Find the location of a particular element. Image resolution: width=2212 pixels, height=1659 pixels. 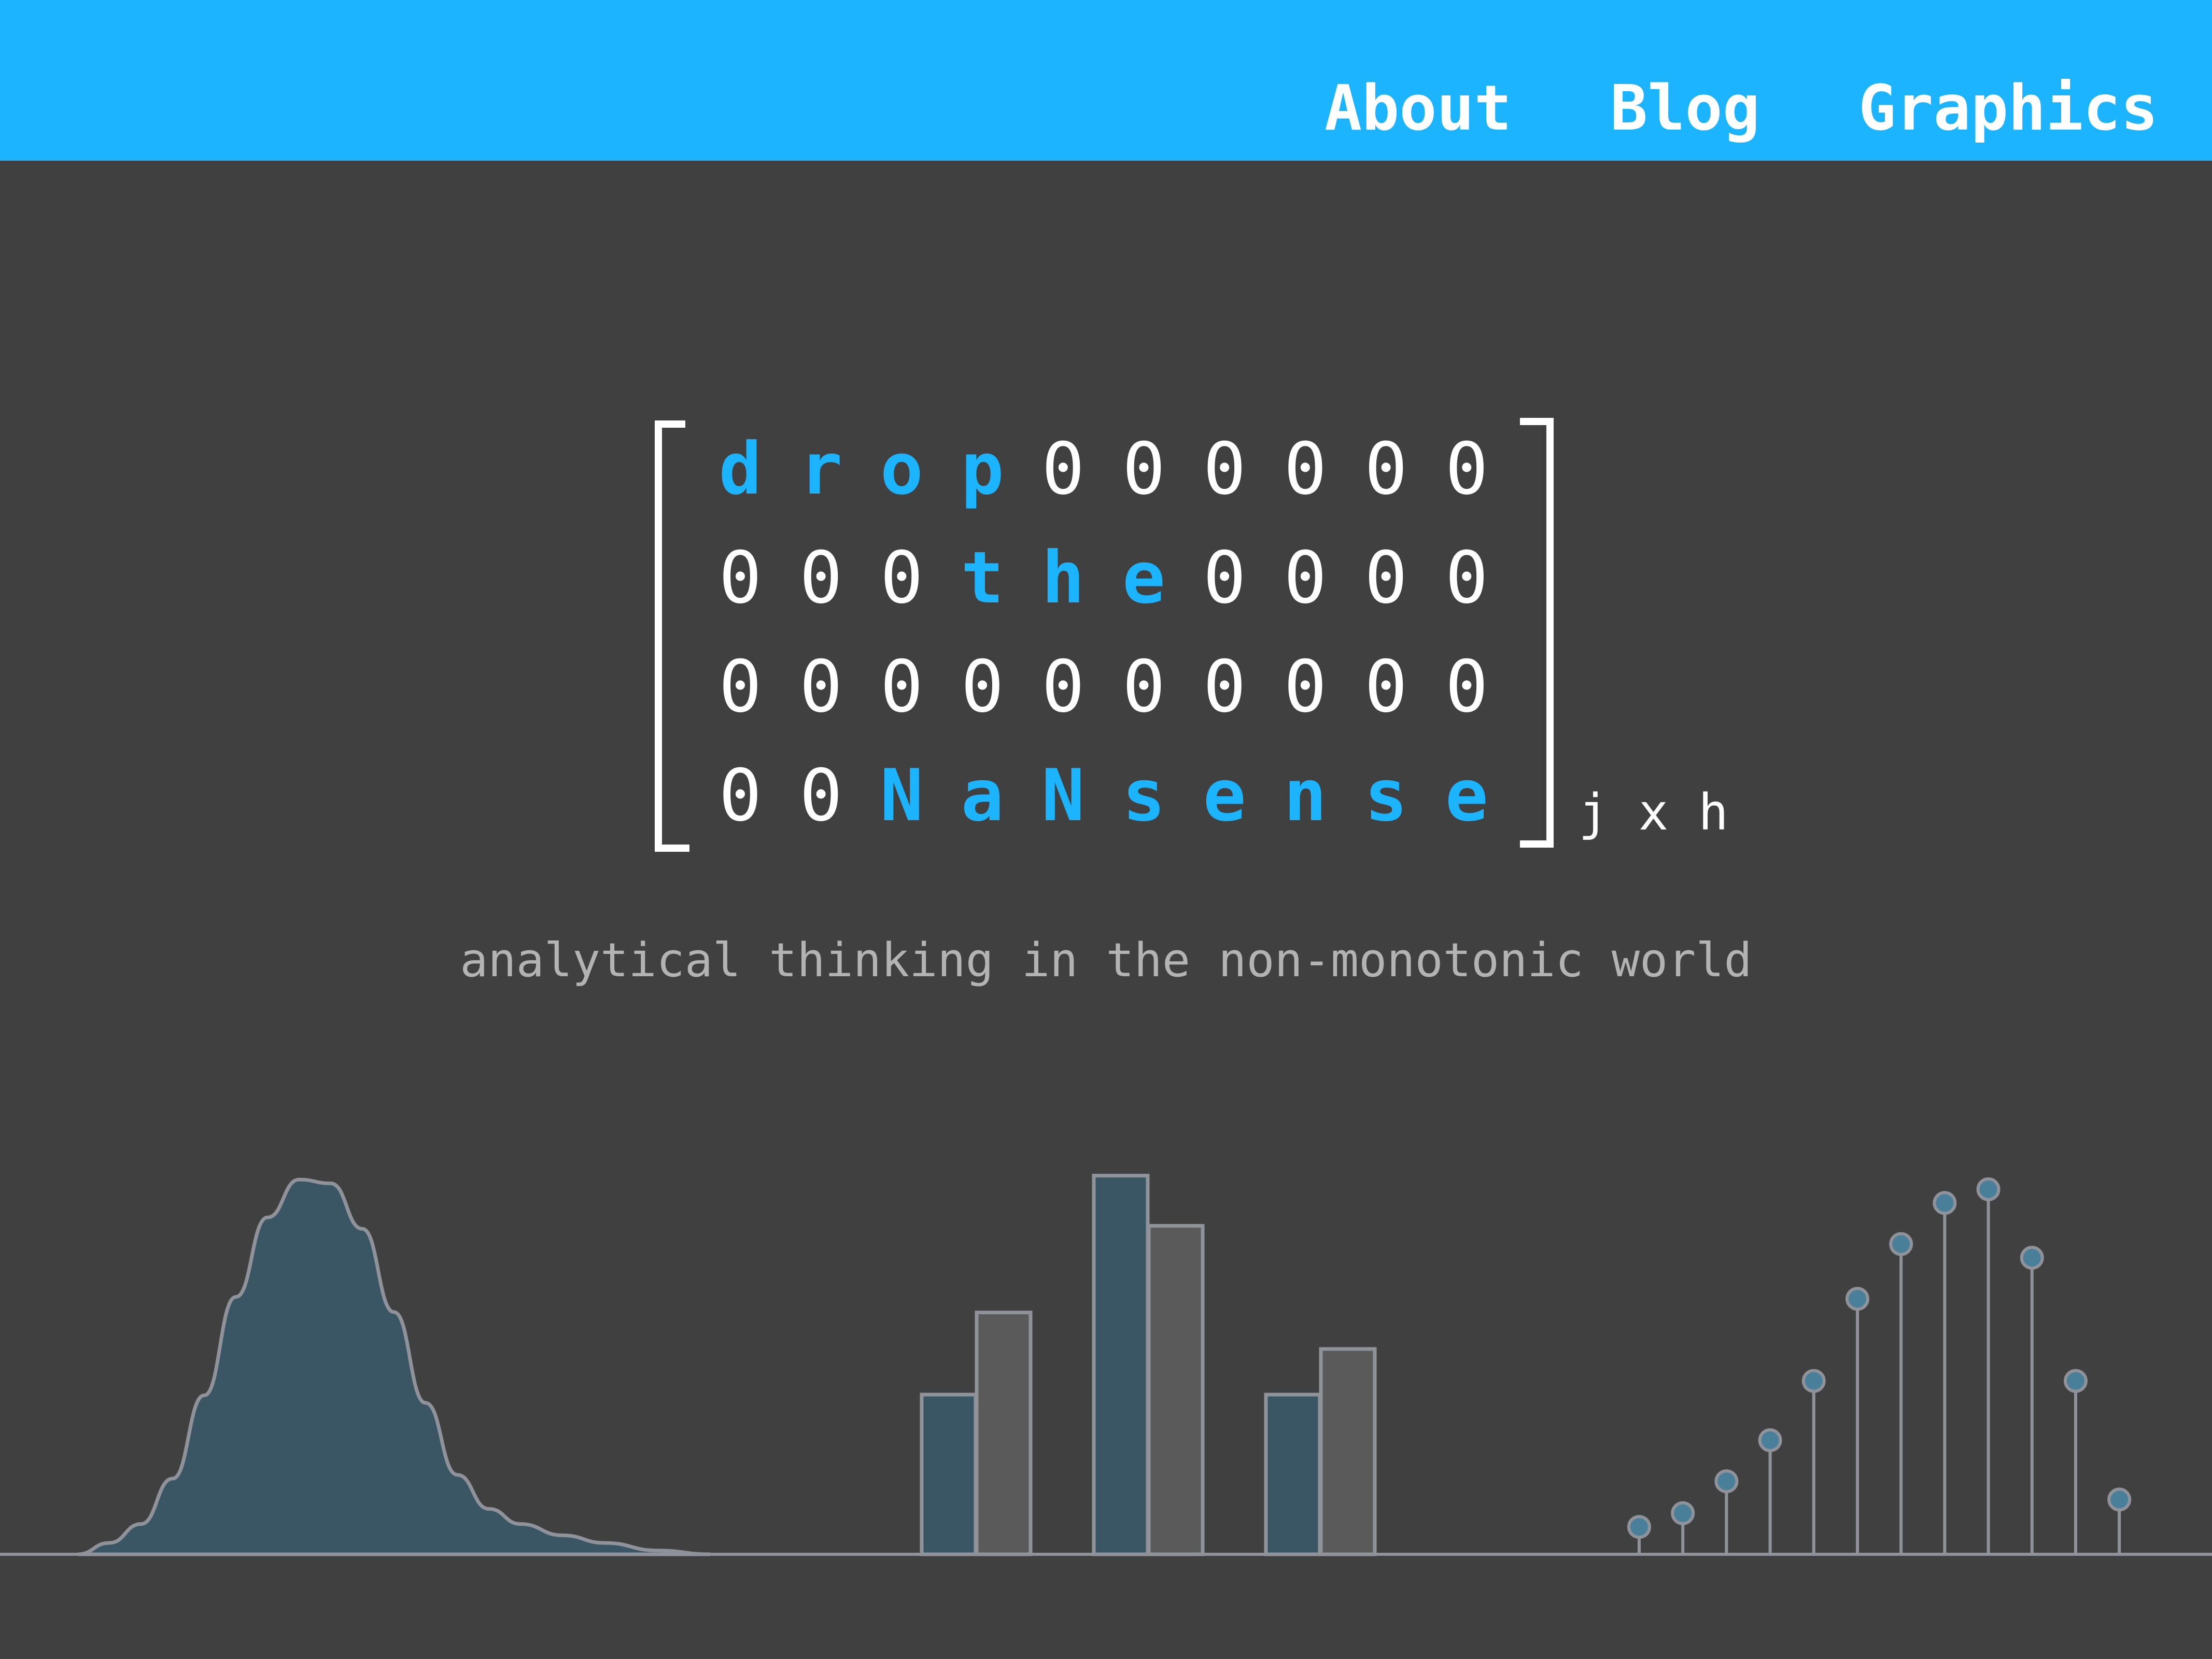

matrix-cell: o is located at coordinates (901, 469).